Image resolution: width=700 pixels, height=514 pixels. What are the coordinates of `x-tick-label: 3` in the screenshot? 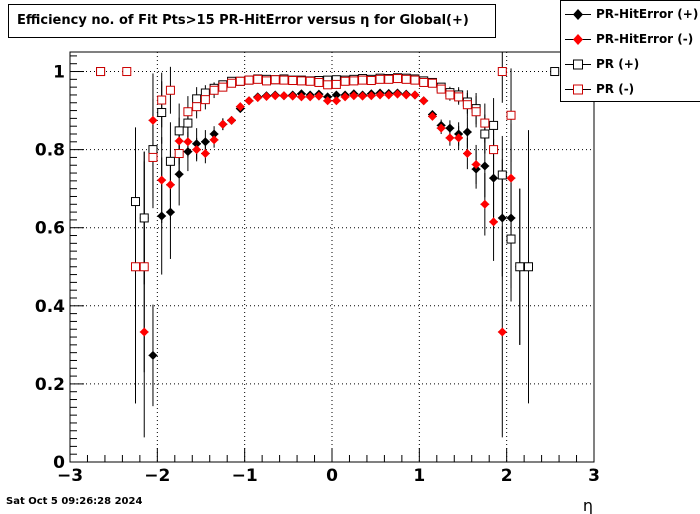 It's located at (594, 476).